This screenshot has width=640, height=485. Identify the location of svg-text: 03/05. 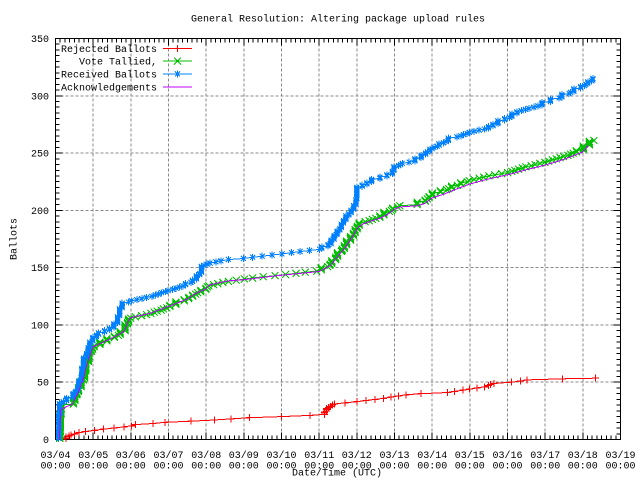
(93, 456).